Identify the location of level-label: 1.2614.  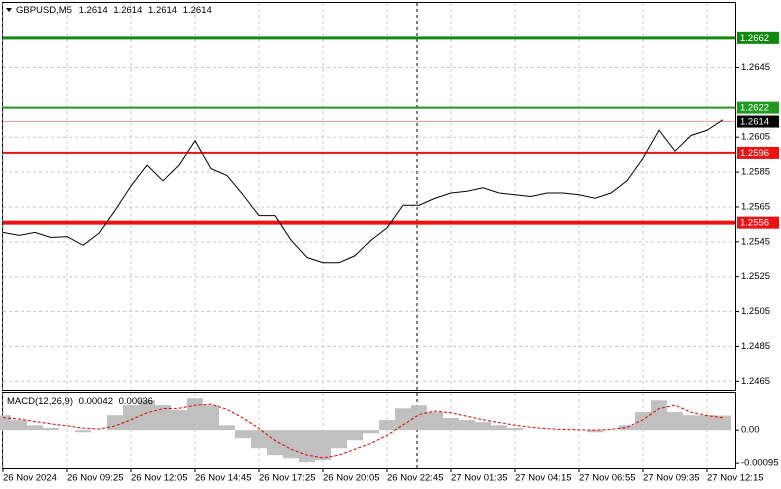
(754, 122).